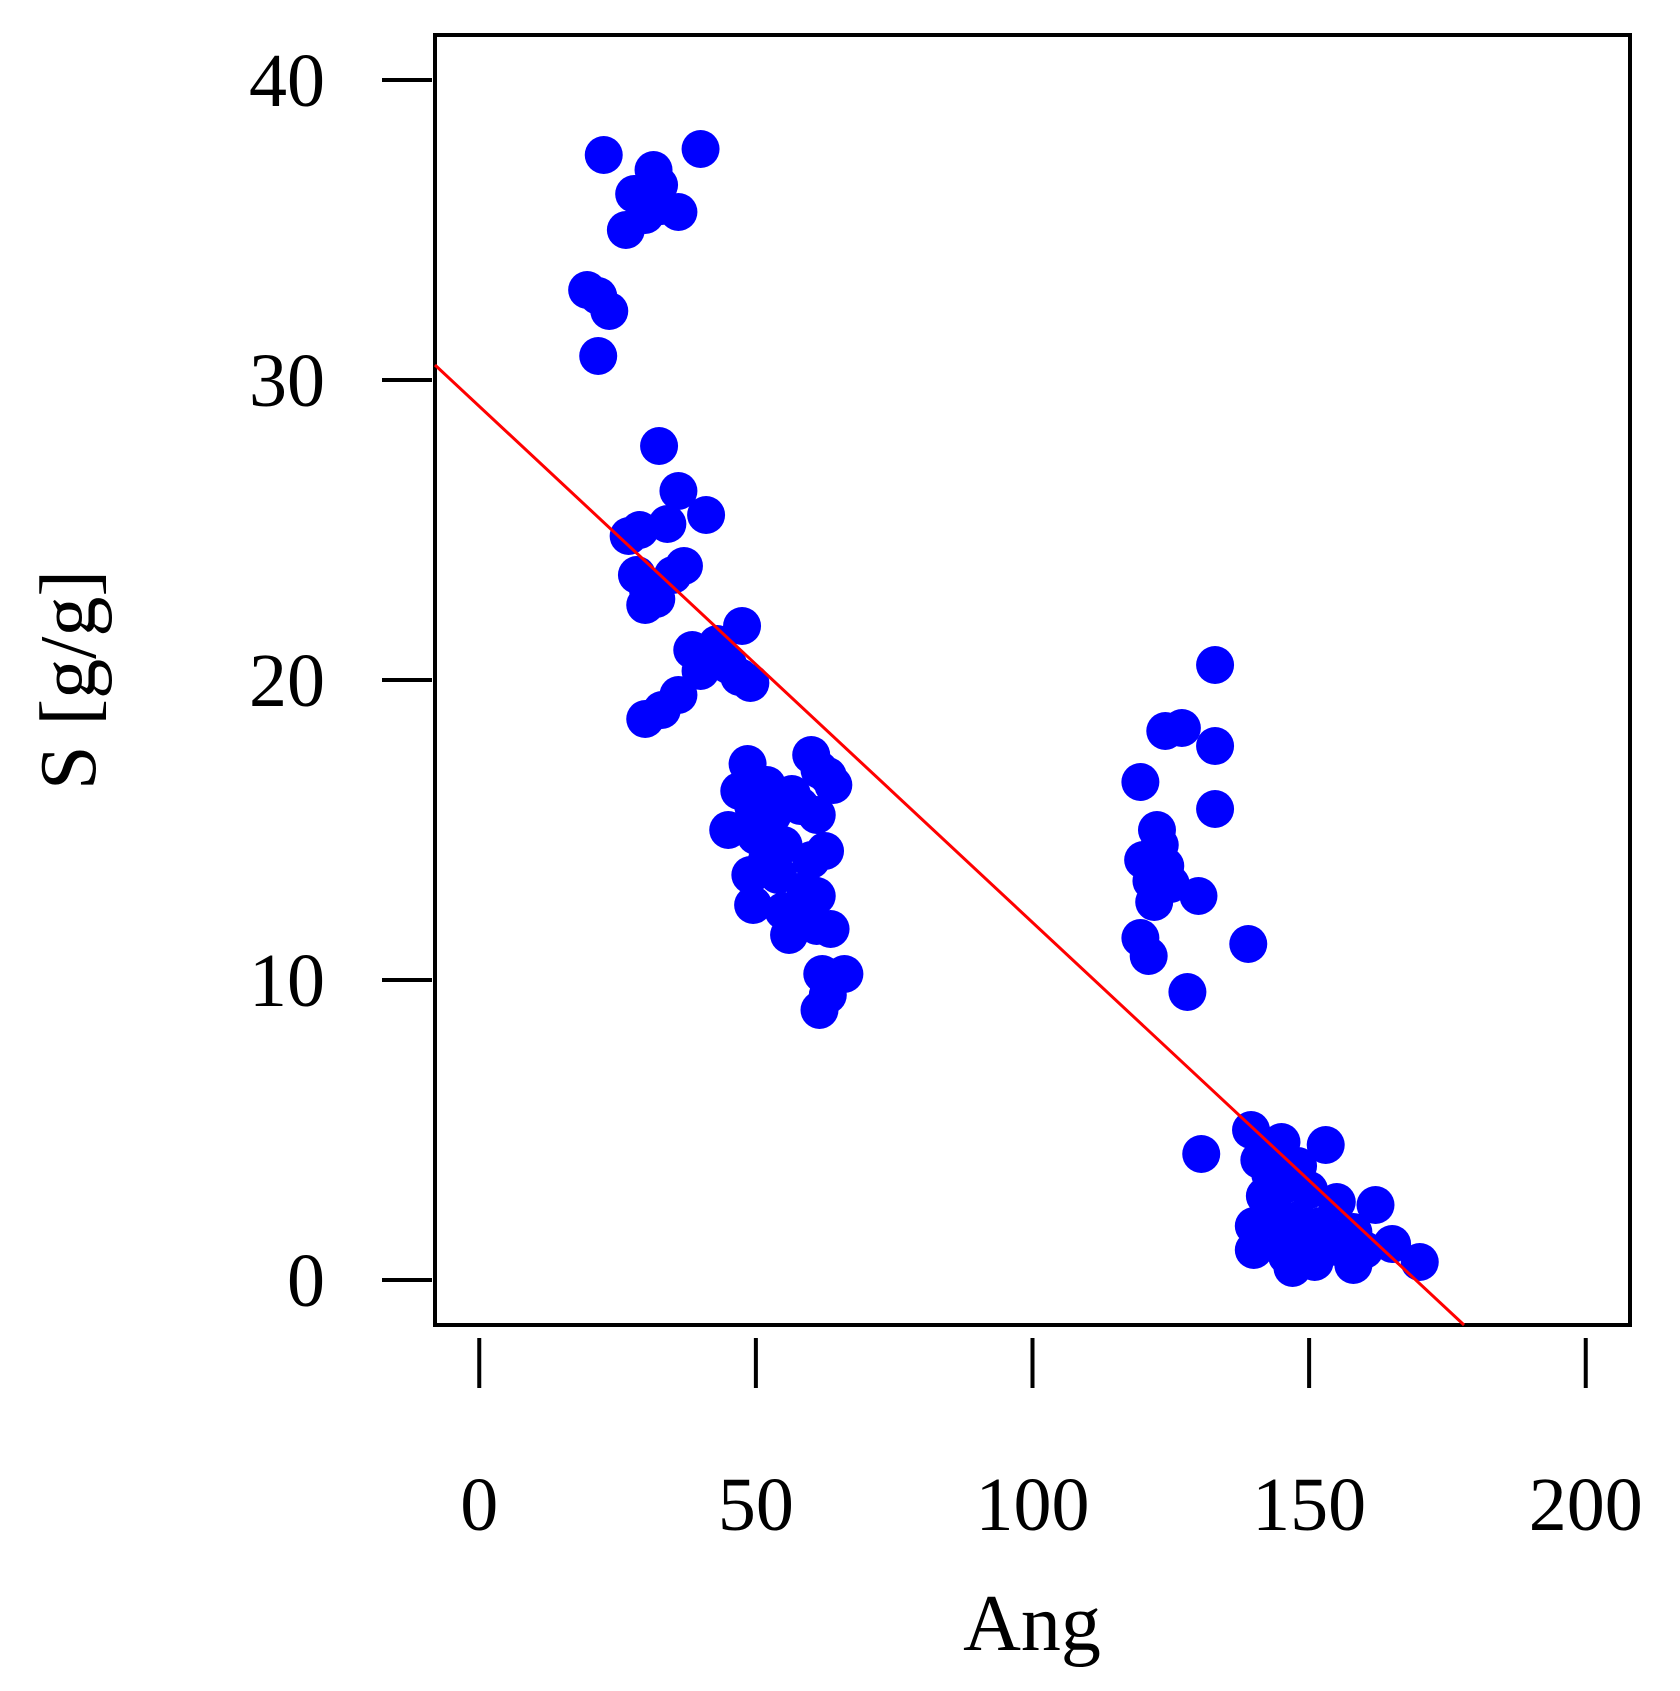 The height and width of the screenshot is (1691, 1680). I want to click on y-tick-label: 30, so click(287, 381).